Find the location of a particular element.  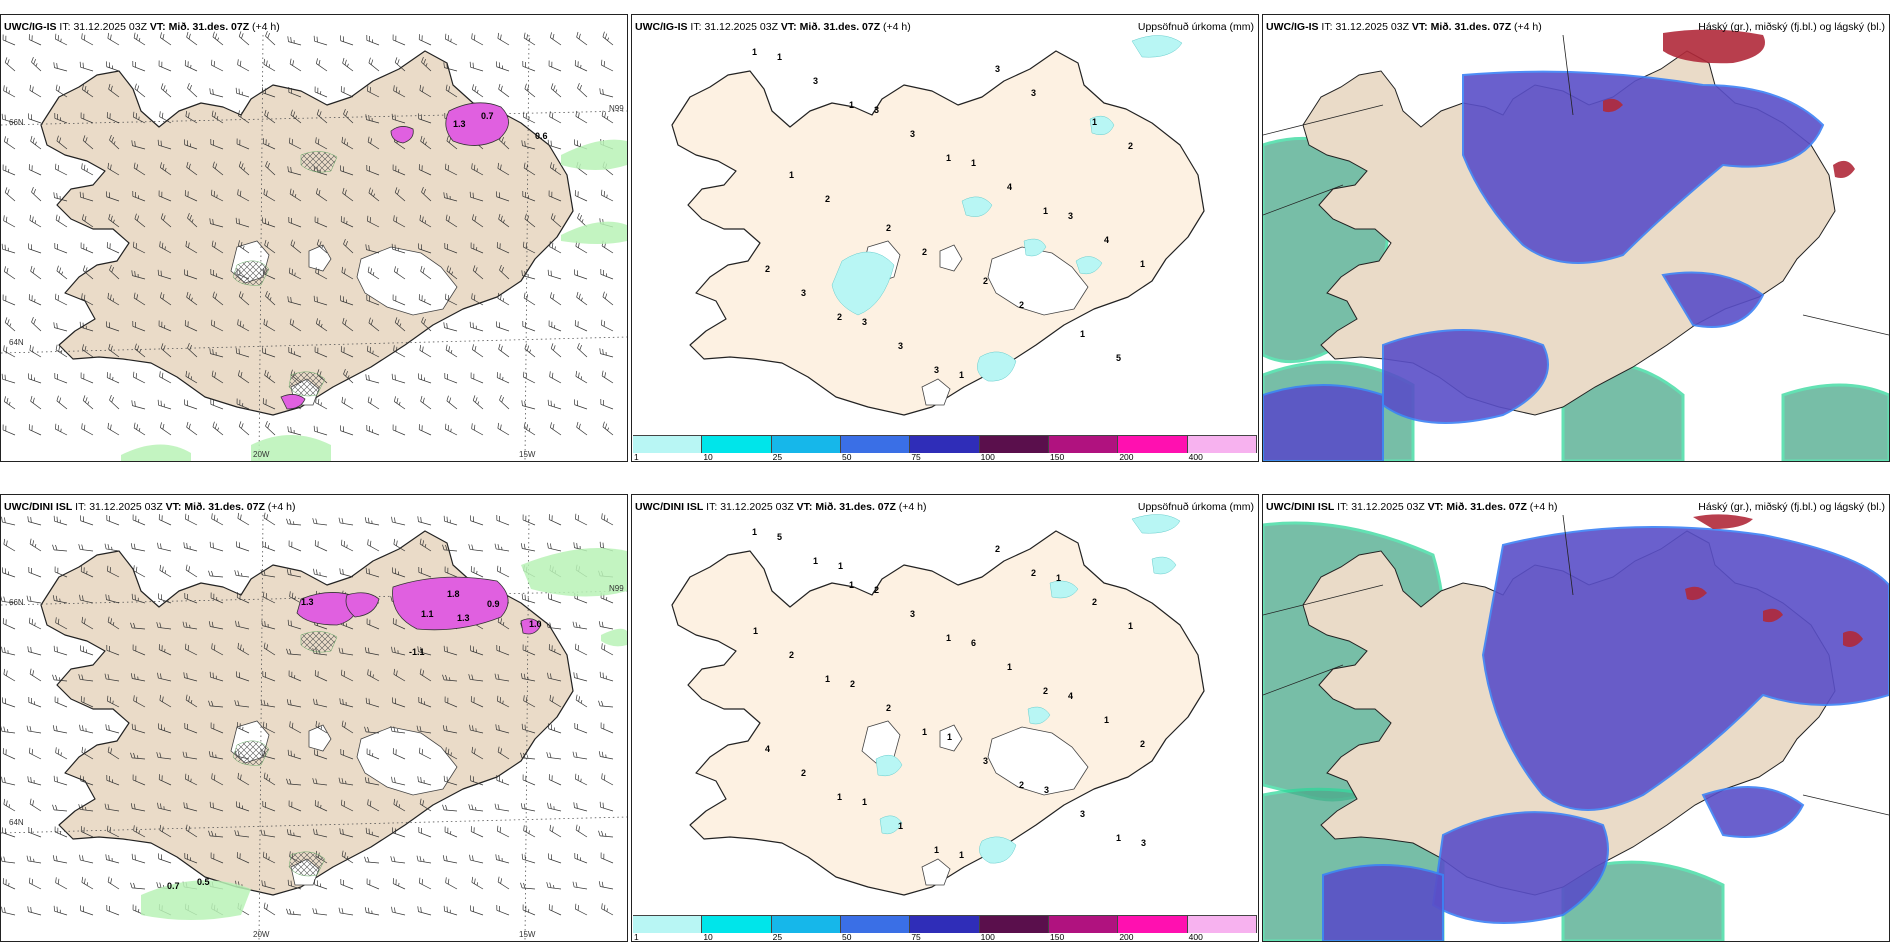

axis-label: 15W is located at coordinates (527, 934).